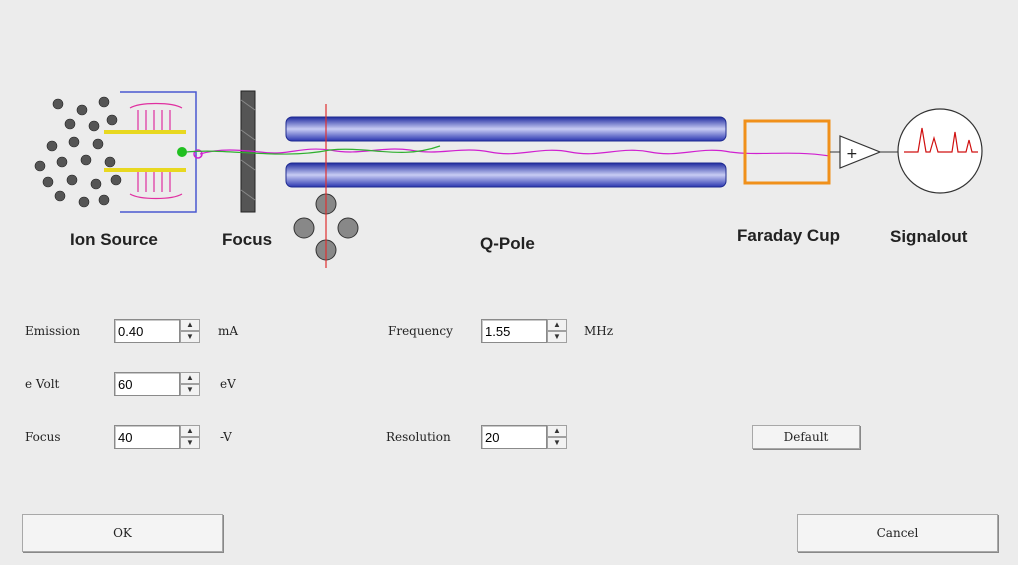 This screenshot has width=1018, height=565. What do you see at coordinates (118, 152) in the screenshot?
I see `ion-source-graphic` at bounding box center [118, 152].